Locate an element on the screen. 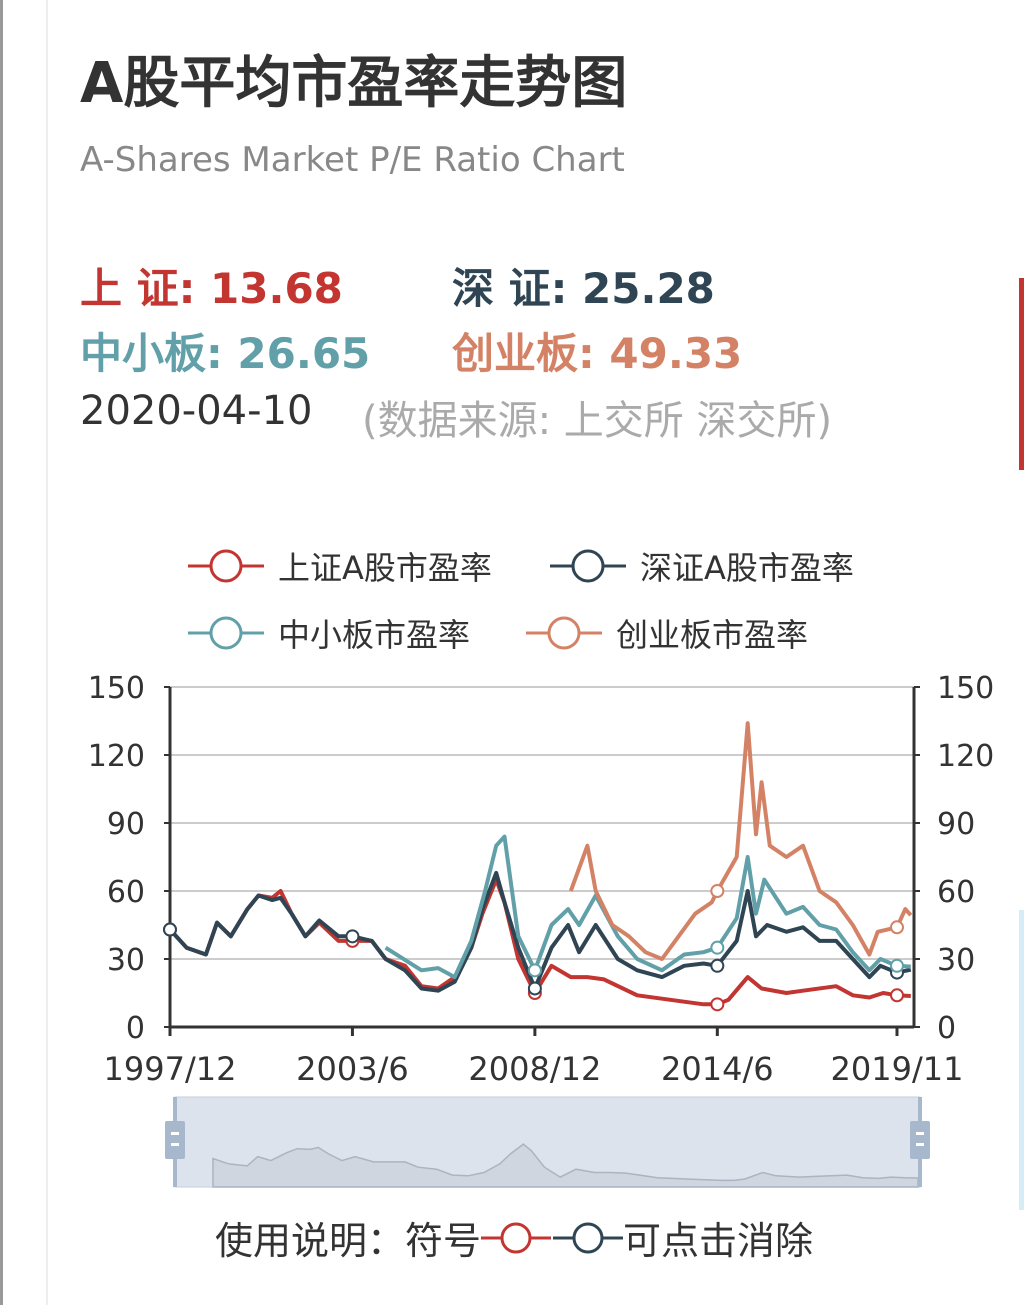  legend-item-shanghai: 上证A股市盈率 is located at coordinates (340, 566).